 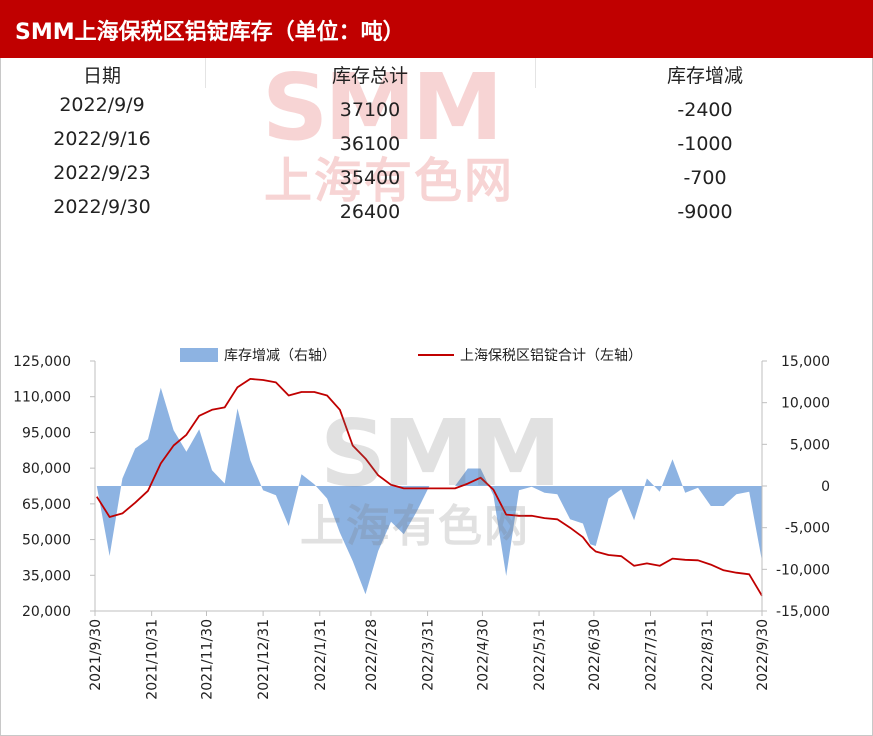 What do you see at coordinates (264, 659) in the screenshot?
I see `x-tick-label: 2021/12/31` at bounding box center [264, 659].